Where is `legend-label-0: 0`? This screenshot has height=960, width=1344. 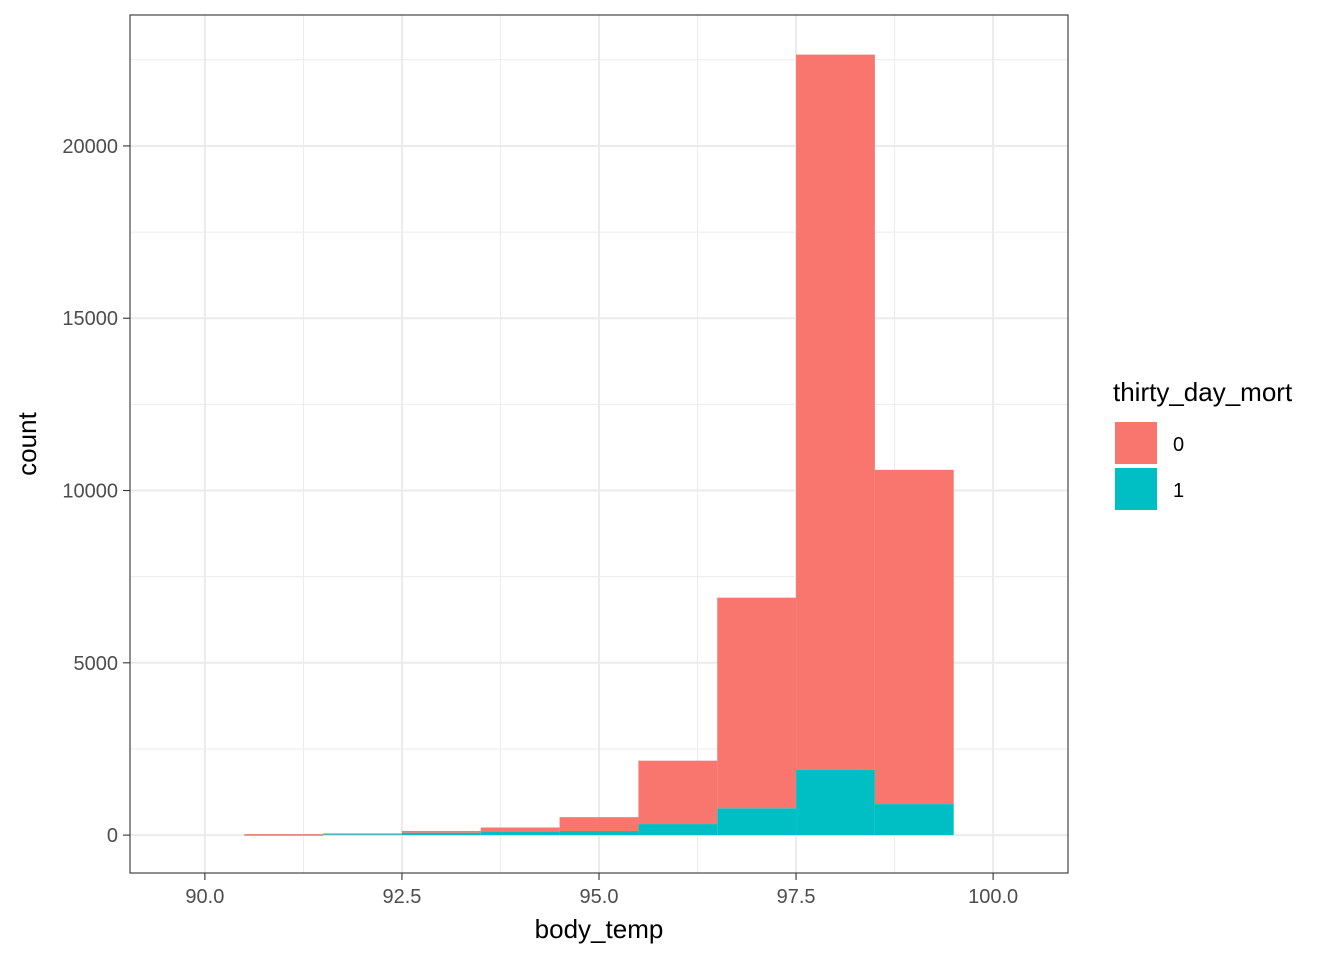 legend-label-0: 0 is located at coordinates (1178, 445).